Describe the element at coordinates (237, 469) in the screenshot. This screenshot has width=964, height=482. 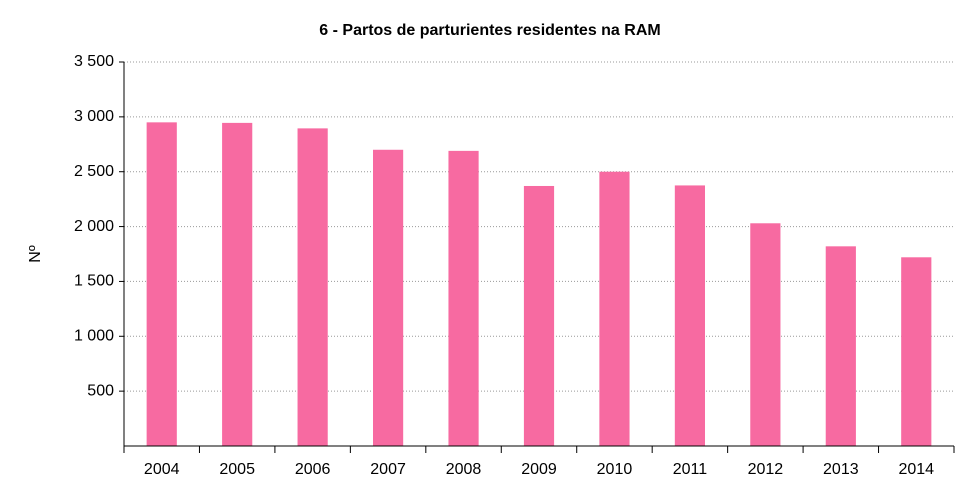
I see `x-tick-label: 2005` at that location.